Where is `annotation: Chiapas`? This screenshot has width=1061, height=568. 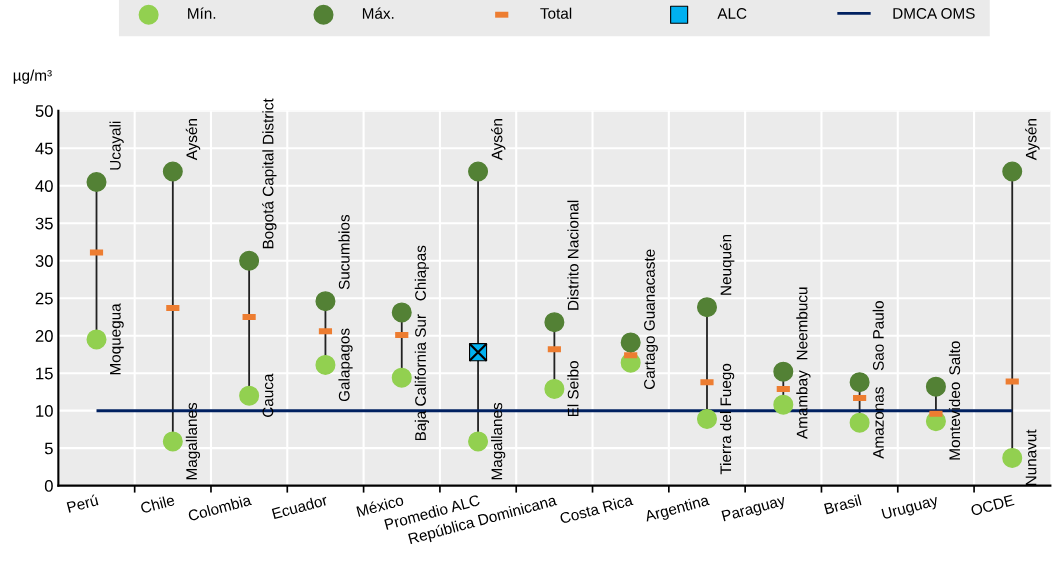 annotation: Chiapas is located at coordinates (421, 273).